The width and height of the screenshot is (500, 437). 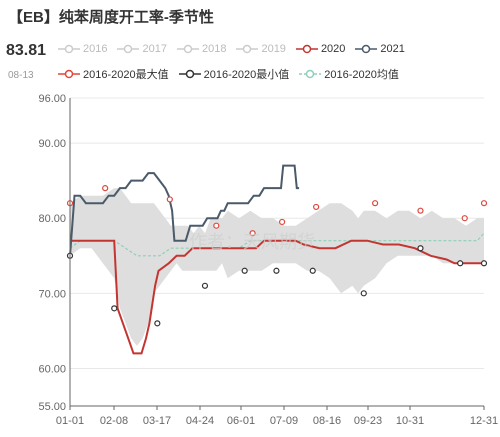 What do you see at coordinates (392, 49) in the screenshot?
I see `legend-label: 2021` at bounding box center [392, 49].